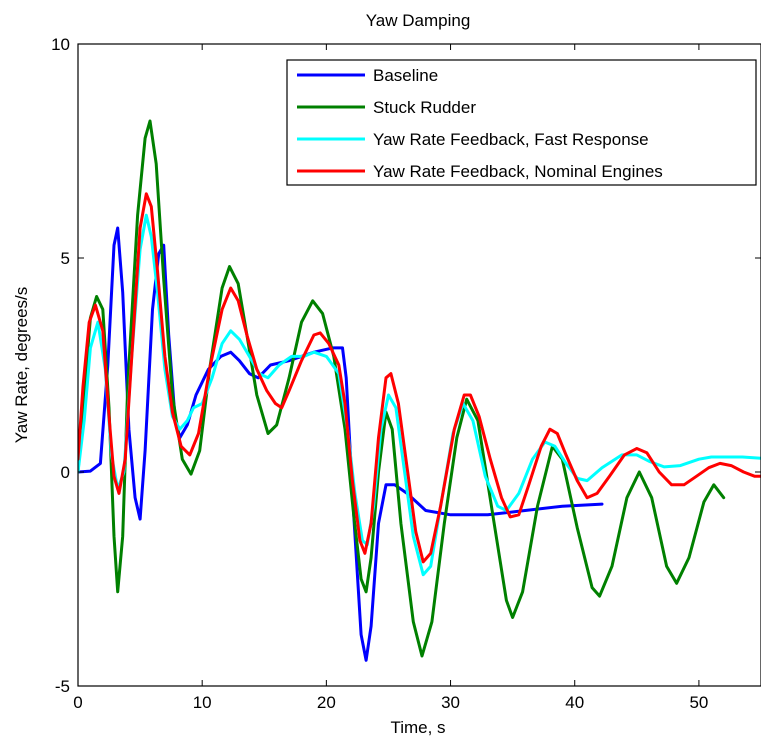 Image resolution: width=761 pixels, height=744 pixels. I want to click on y-tick-label: 0, so click(65, 472).